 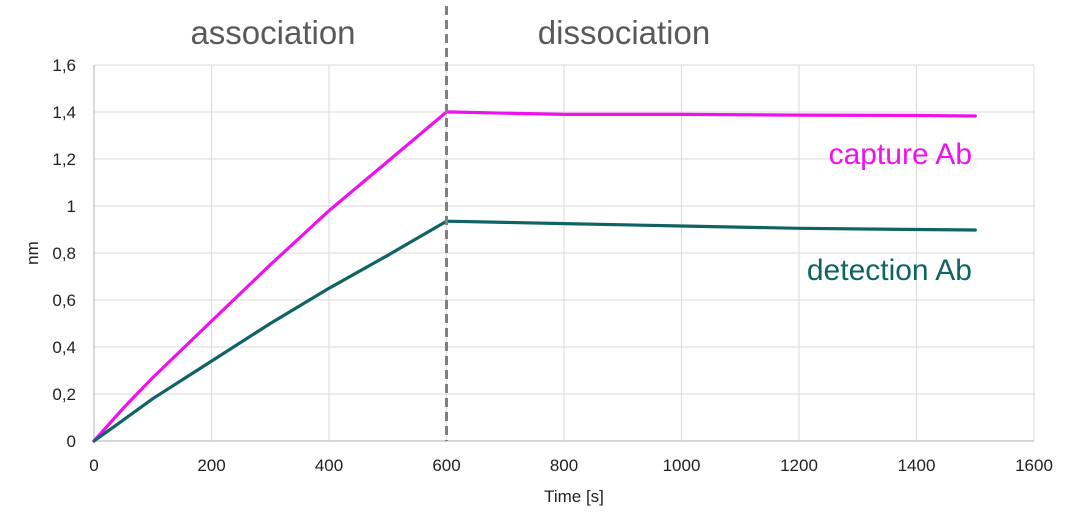 I want to click on x-axis-title: Time [s], so click(x=574, y=496).